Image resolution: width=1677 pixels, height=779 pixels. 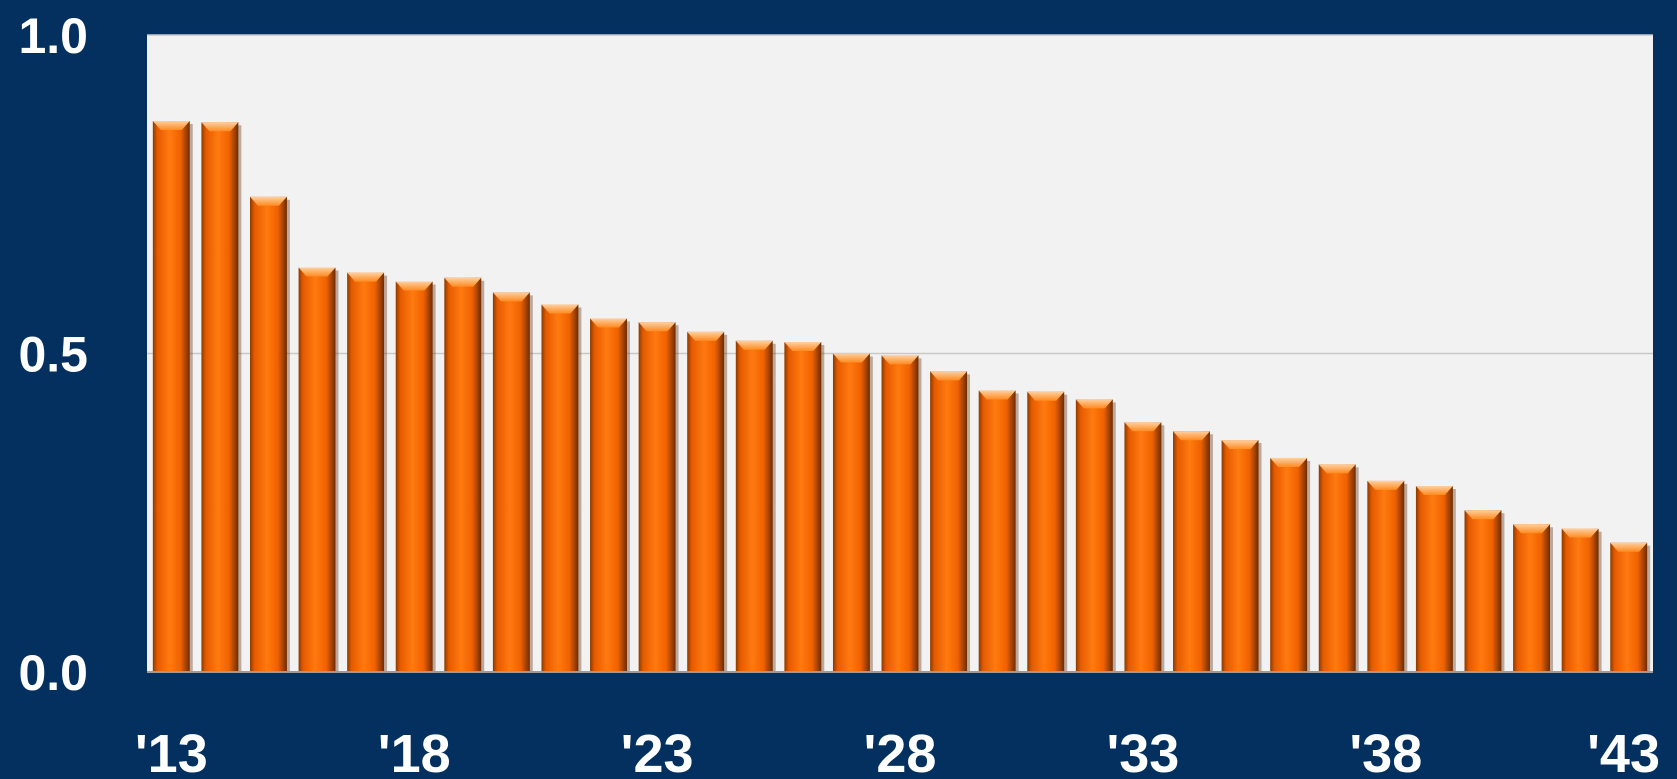 I want to click on x-axis-ticks: '13 '18 '23 '28 '33 '38 '43, so click(x=897, y=751).